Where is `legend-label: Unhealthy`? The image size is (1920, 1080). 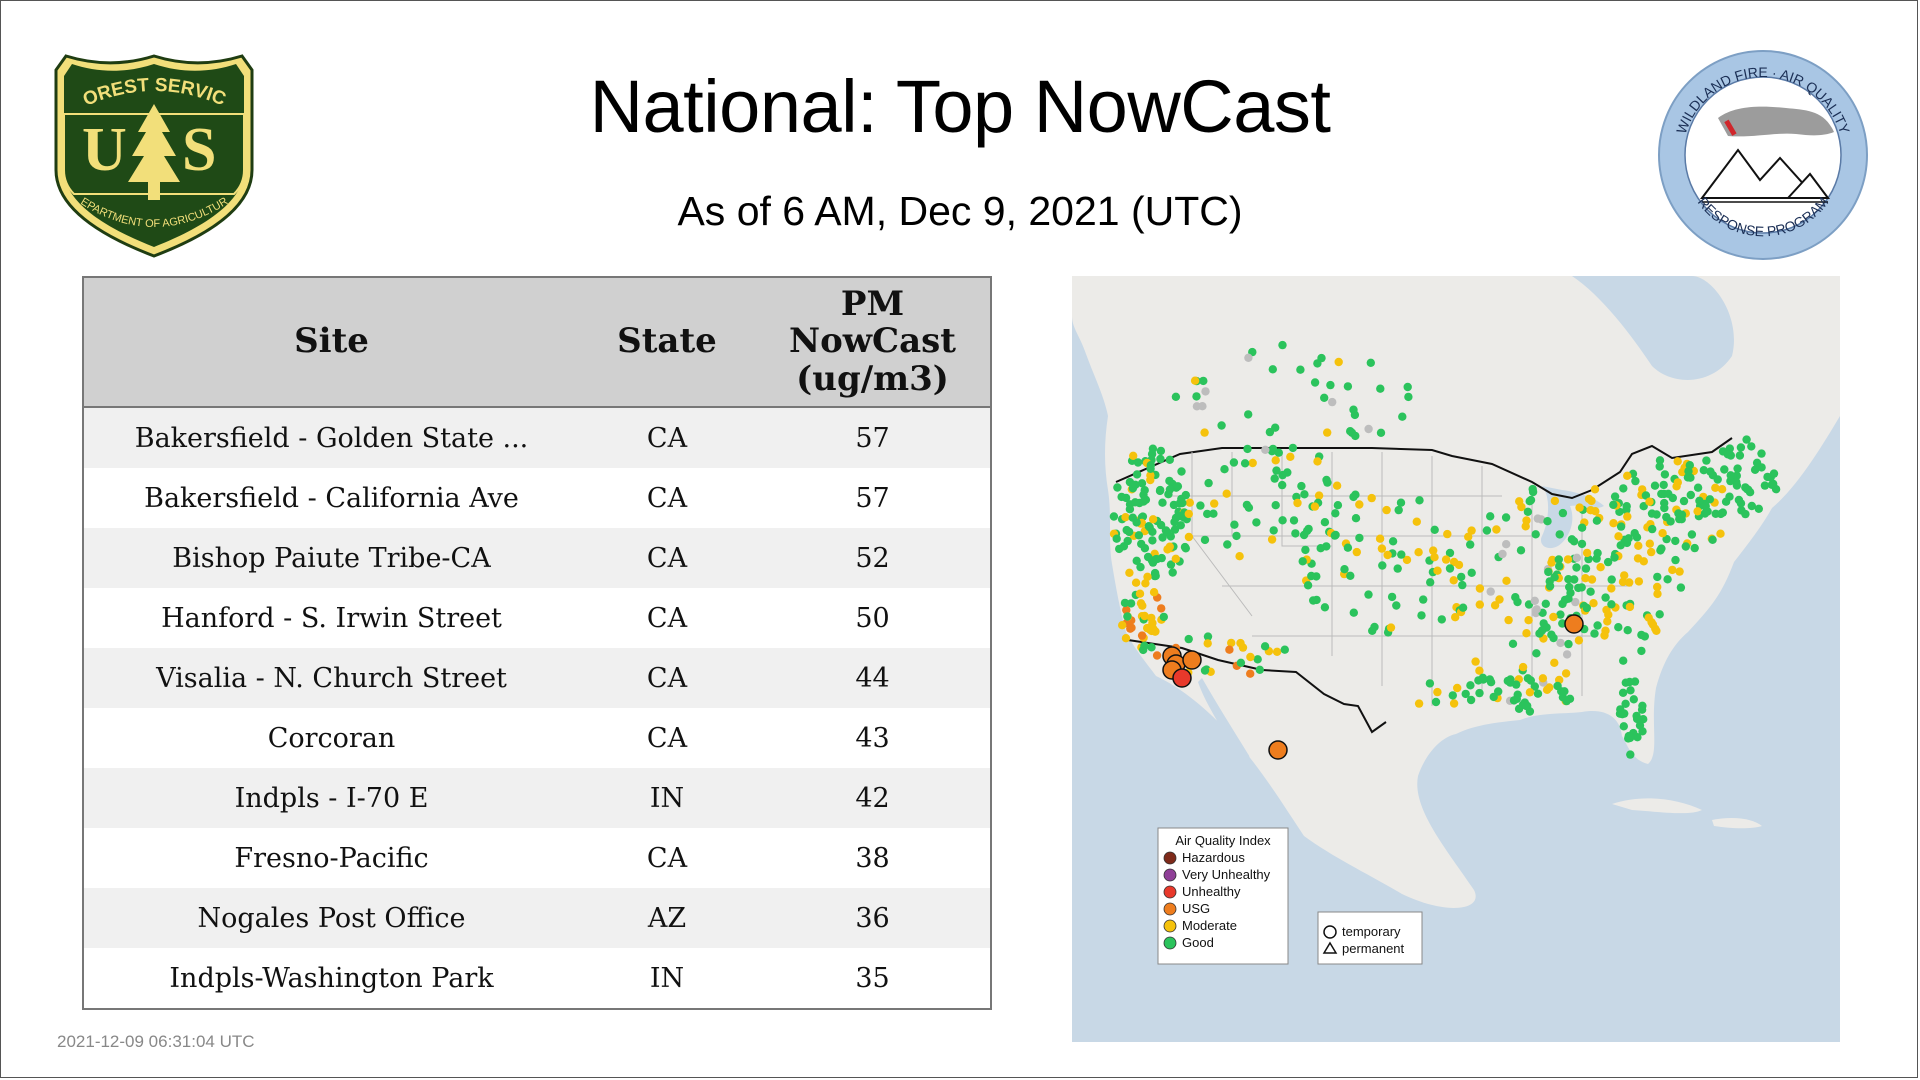 legend-label: Unhealthy is located at coordinates (1211, 891).